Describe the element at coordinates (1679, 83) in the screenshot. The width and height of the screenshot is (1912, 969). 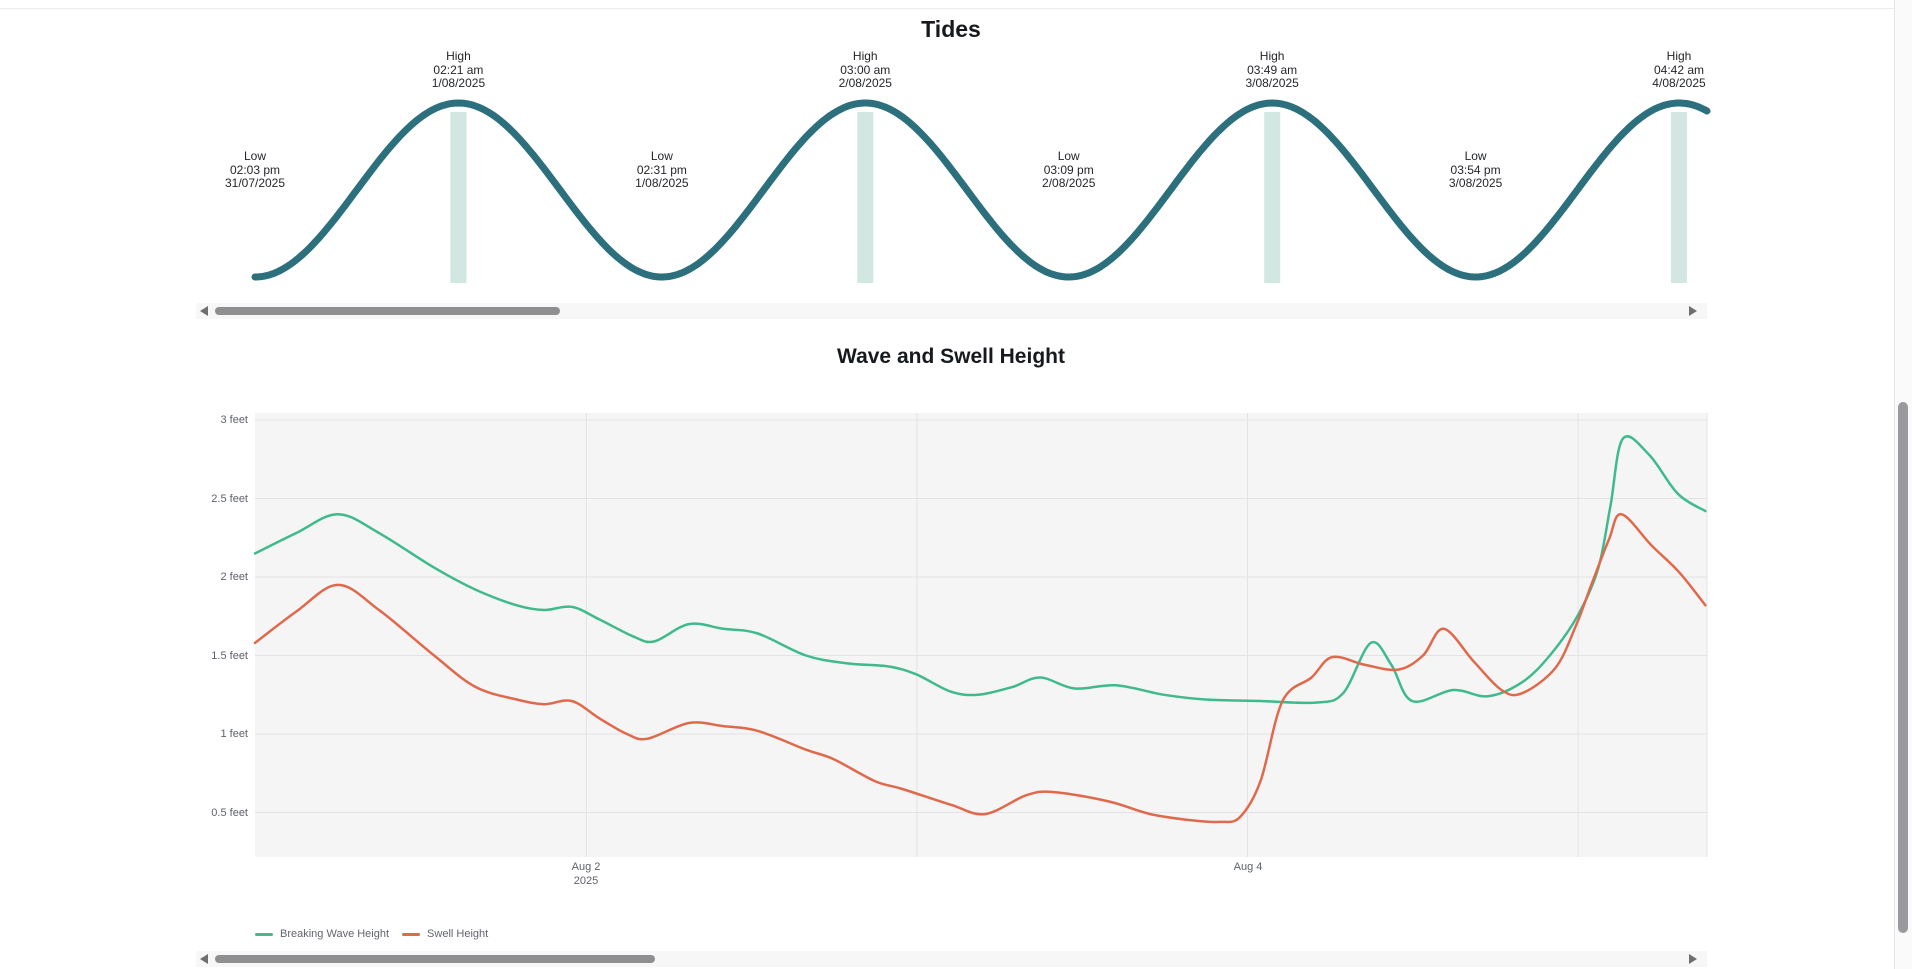
I see `tide-event-date: 4/08/2025` at that location.